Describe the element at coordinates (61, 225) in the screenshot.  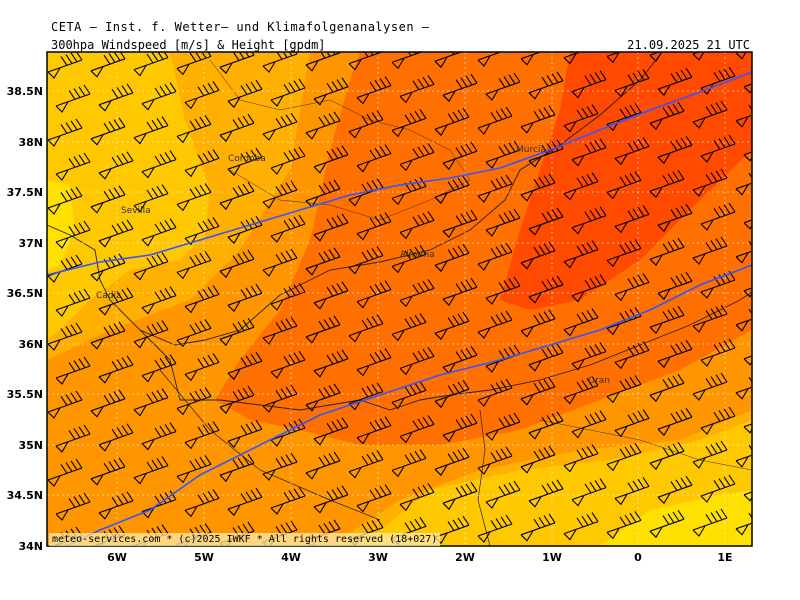
I see `band-yellow-core` at that location.